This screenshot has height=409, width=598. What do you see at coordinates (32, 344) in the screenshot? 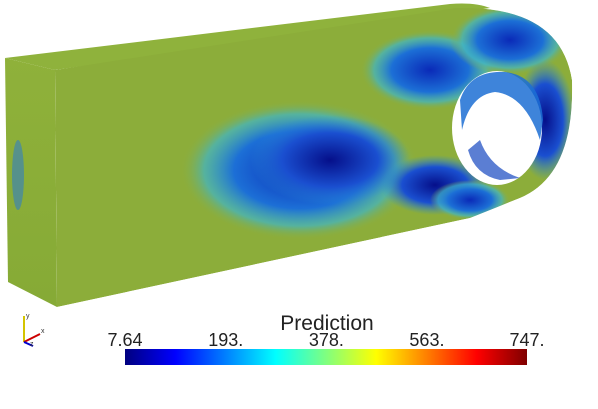
I see `axis-label: z` at bounding box center [32, 344].